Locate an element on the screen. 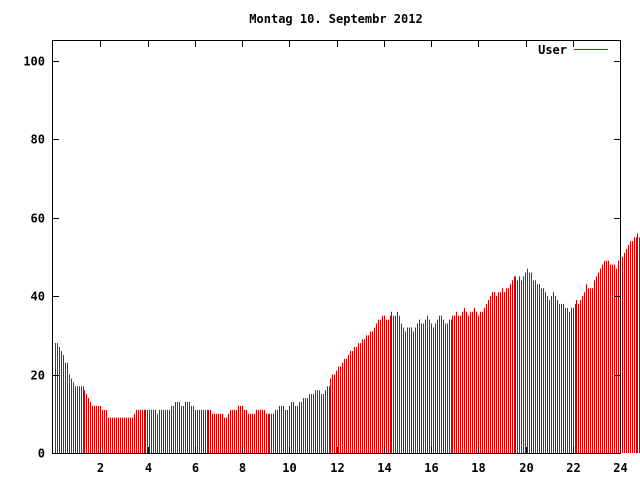 Image resolution: width=640 pixels, height=480 pixels. legend: User is located at coordinates (573, 50).